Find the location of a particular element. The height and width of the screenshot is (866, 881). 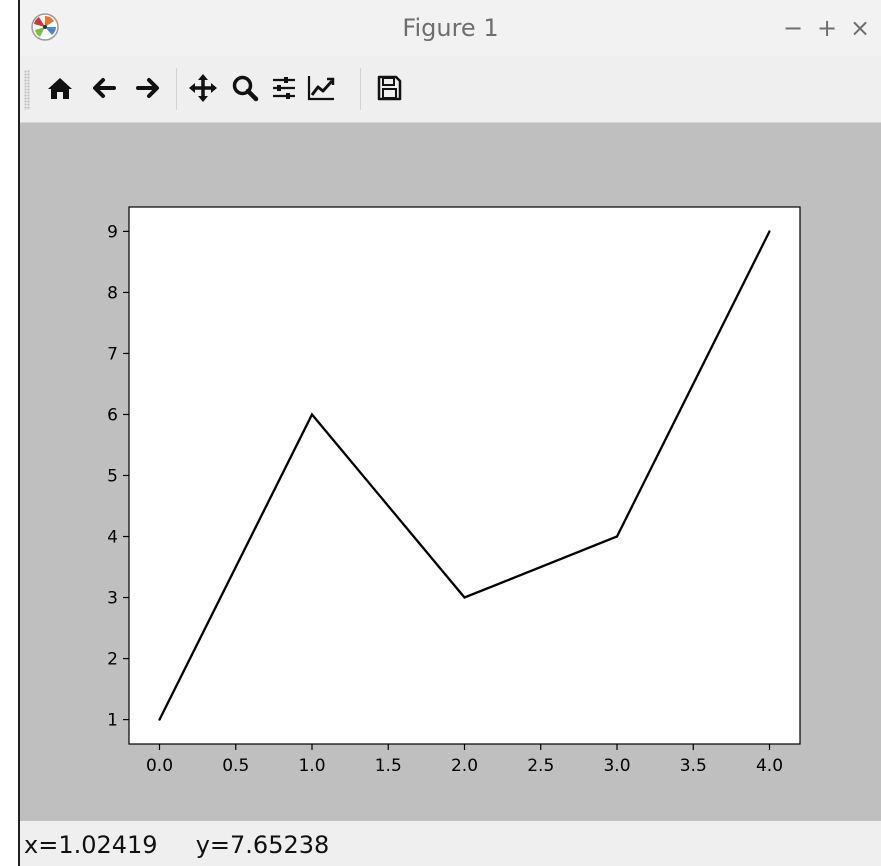

pan-button is located at coordinates (203, 88).